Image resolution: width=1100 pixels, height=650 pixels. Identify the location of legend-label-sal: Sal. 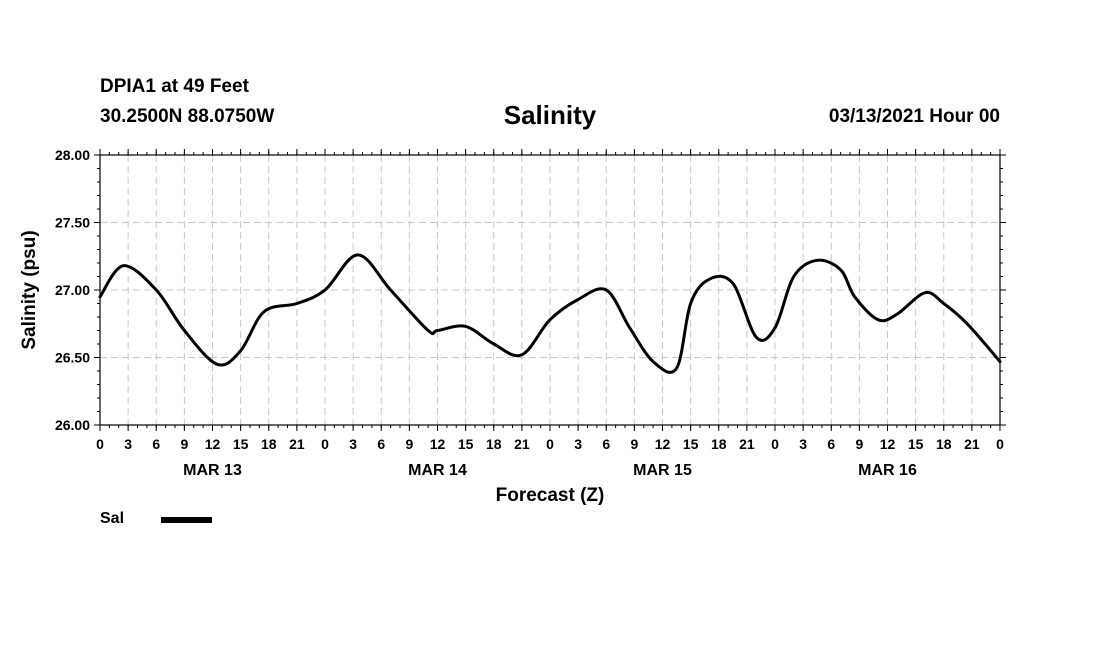
(112, 518).